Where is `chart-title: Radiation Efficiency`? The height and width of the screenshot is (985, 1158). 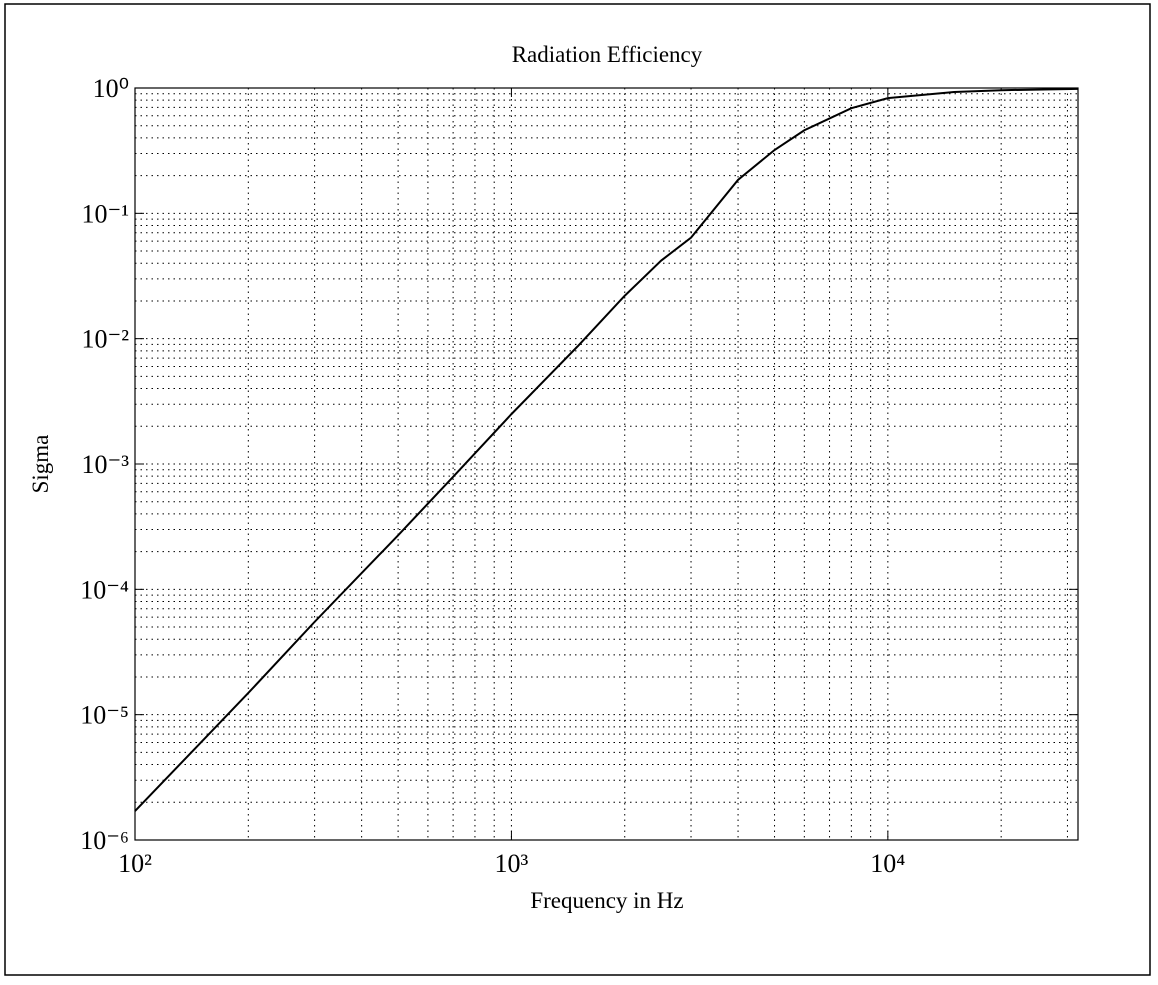
chart-title: Radiation Efficiency is located at coordinates (607, 54).